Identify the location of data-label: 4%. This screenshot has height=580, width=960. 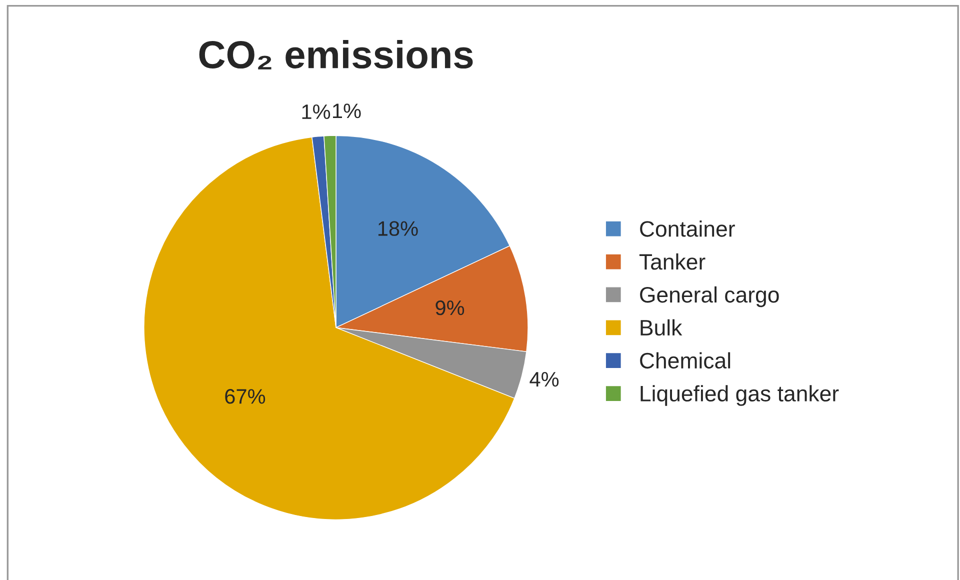
(544, 379).